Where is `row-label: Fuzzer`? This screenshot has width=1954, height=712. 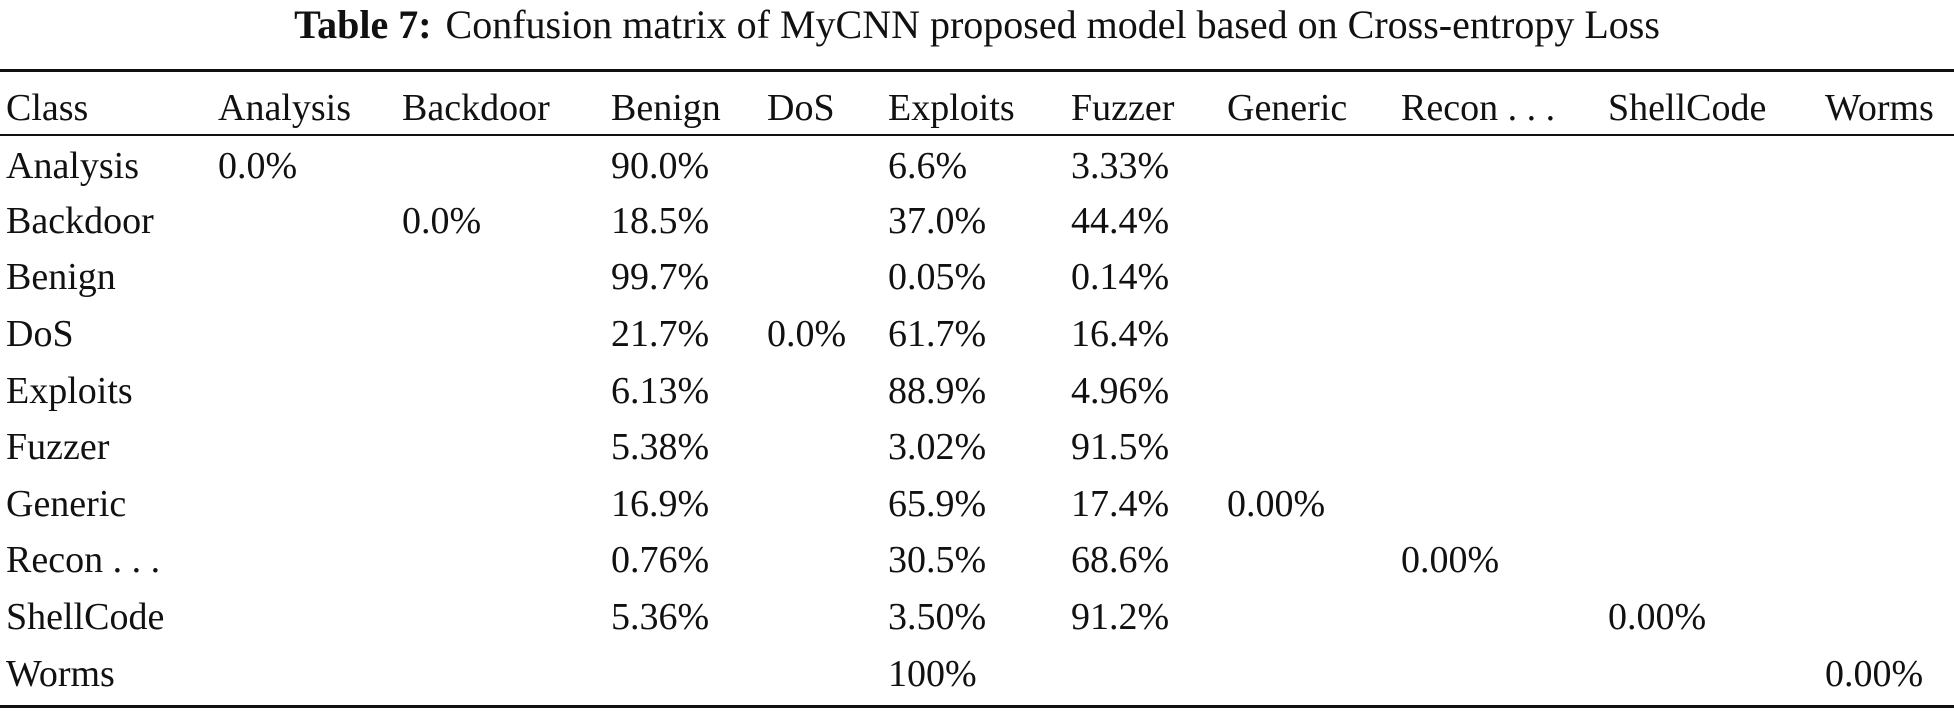
row-label: Fuzzer is located at coordinates (58, 447).